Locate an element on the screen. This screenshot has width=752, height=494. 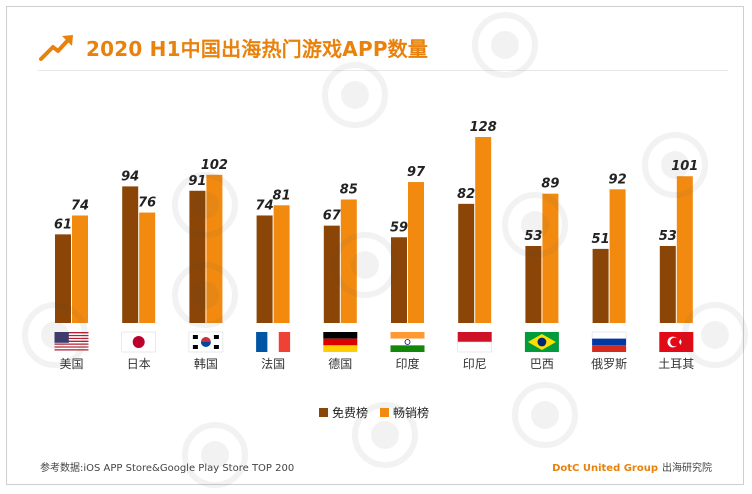
brand-suffix: 出海研究院 is located at coordinates (687, 468).